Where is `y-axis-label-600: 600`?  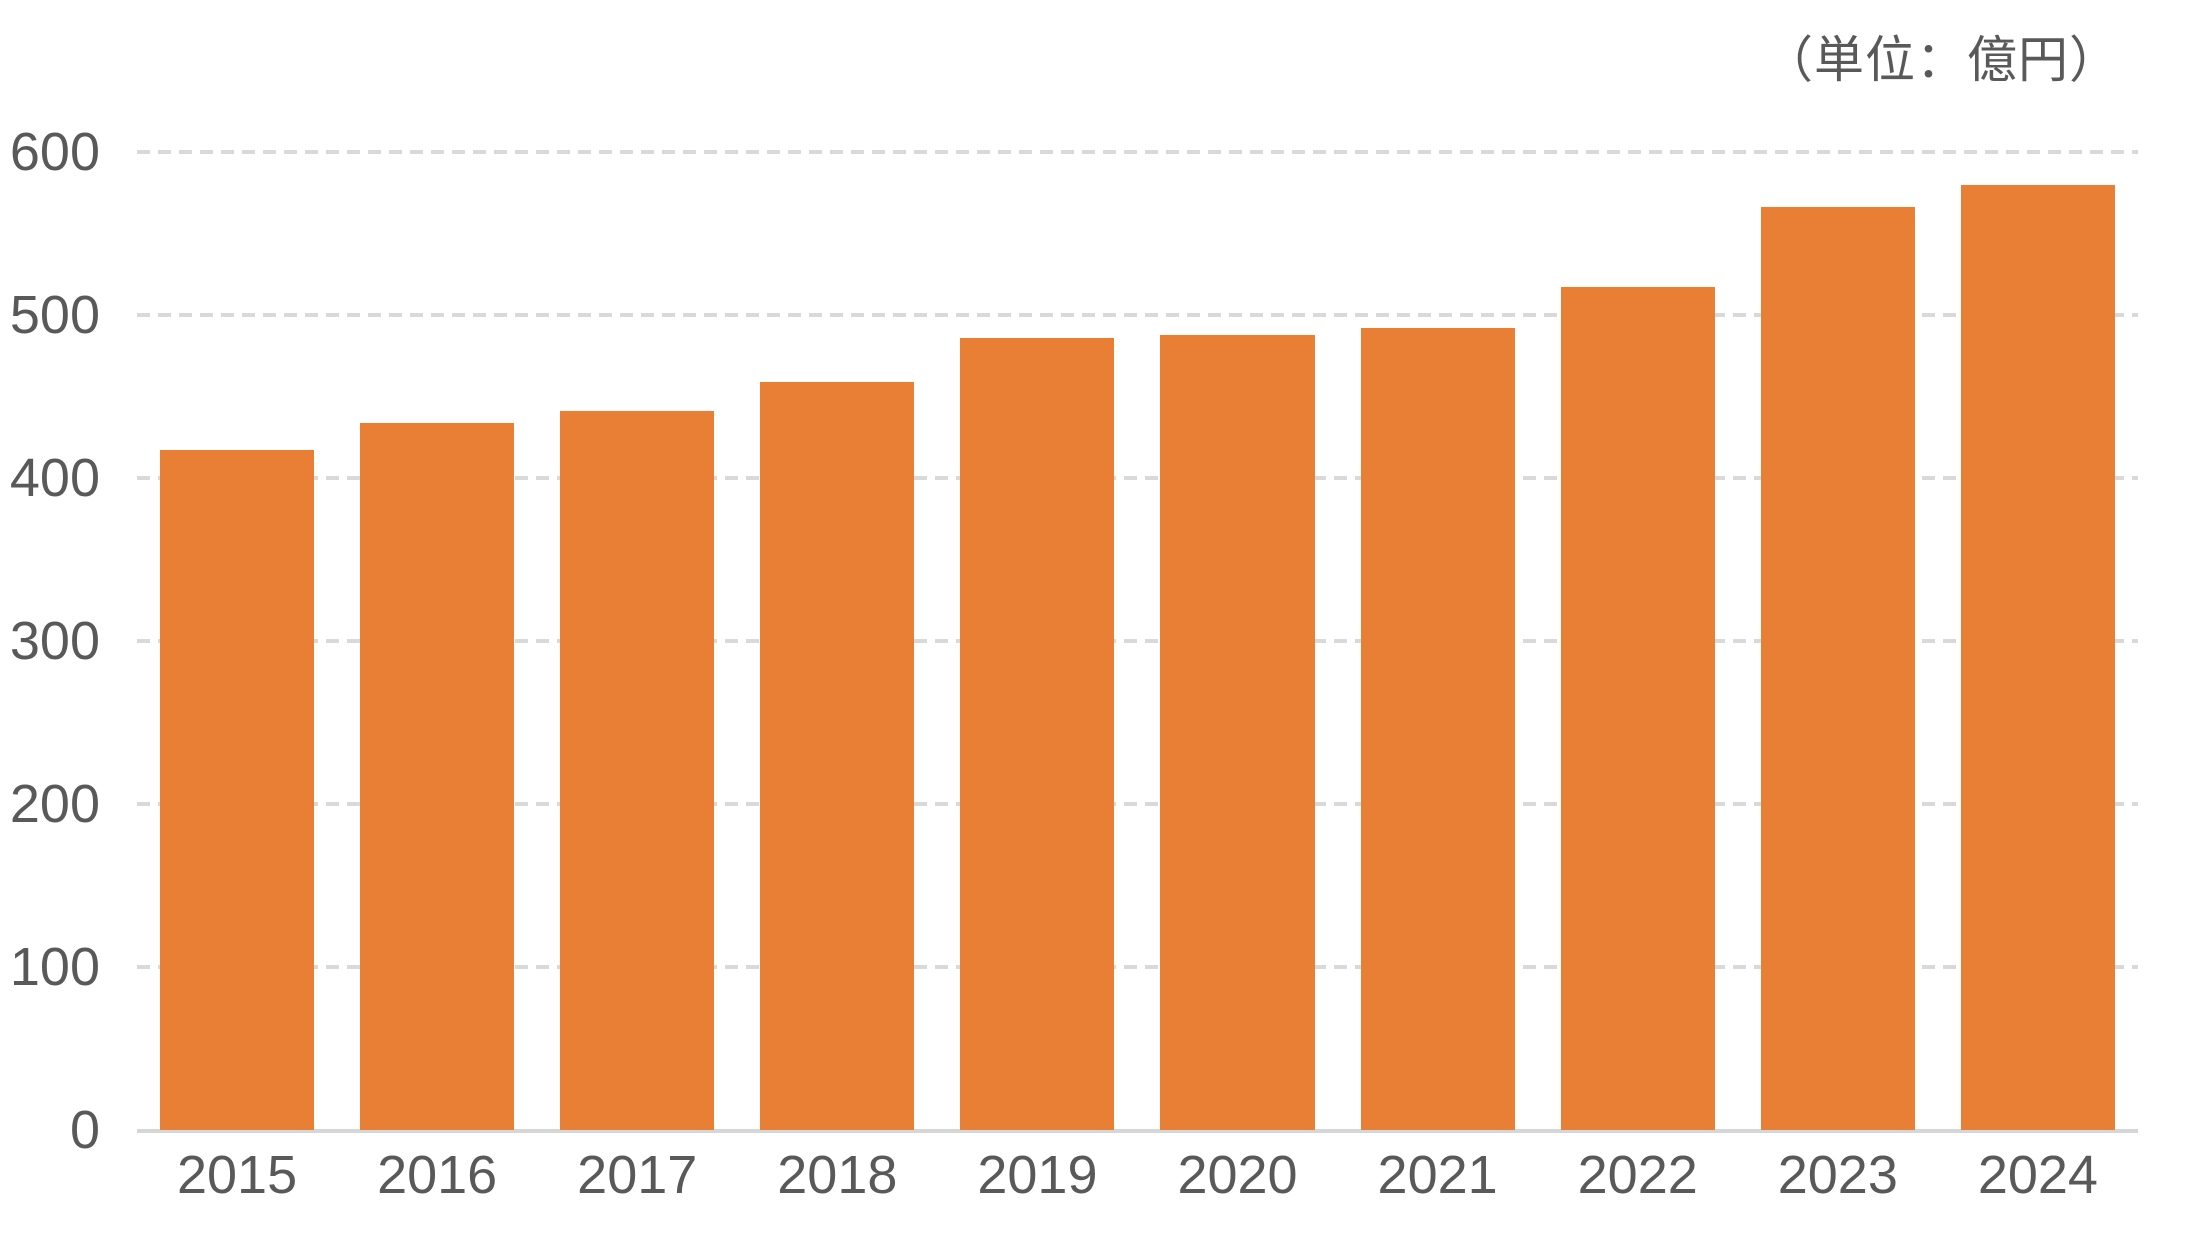
y-axis-label-600: 600 is located at coordinates (54, 152).